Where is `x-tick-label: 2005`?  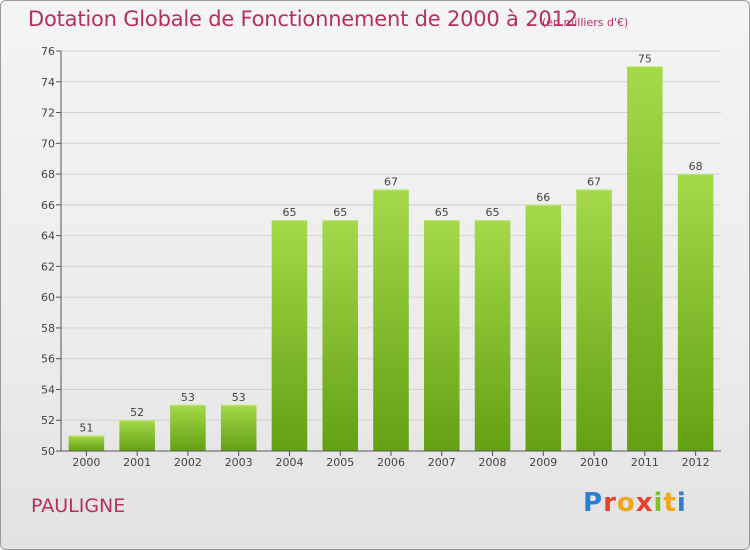
x-tick-label: 2005 is located at coordinates (340, 462).